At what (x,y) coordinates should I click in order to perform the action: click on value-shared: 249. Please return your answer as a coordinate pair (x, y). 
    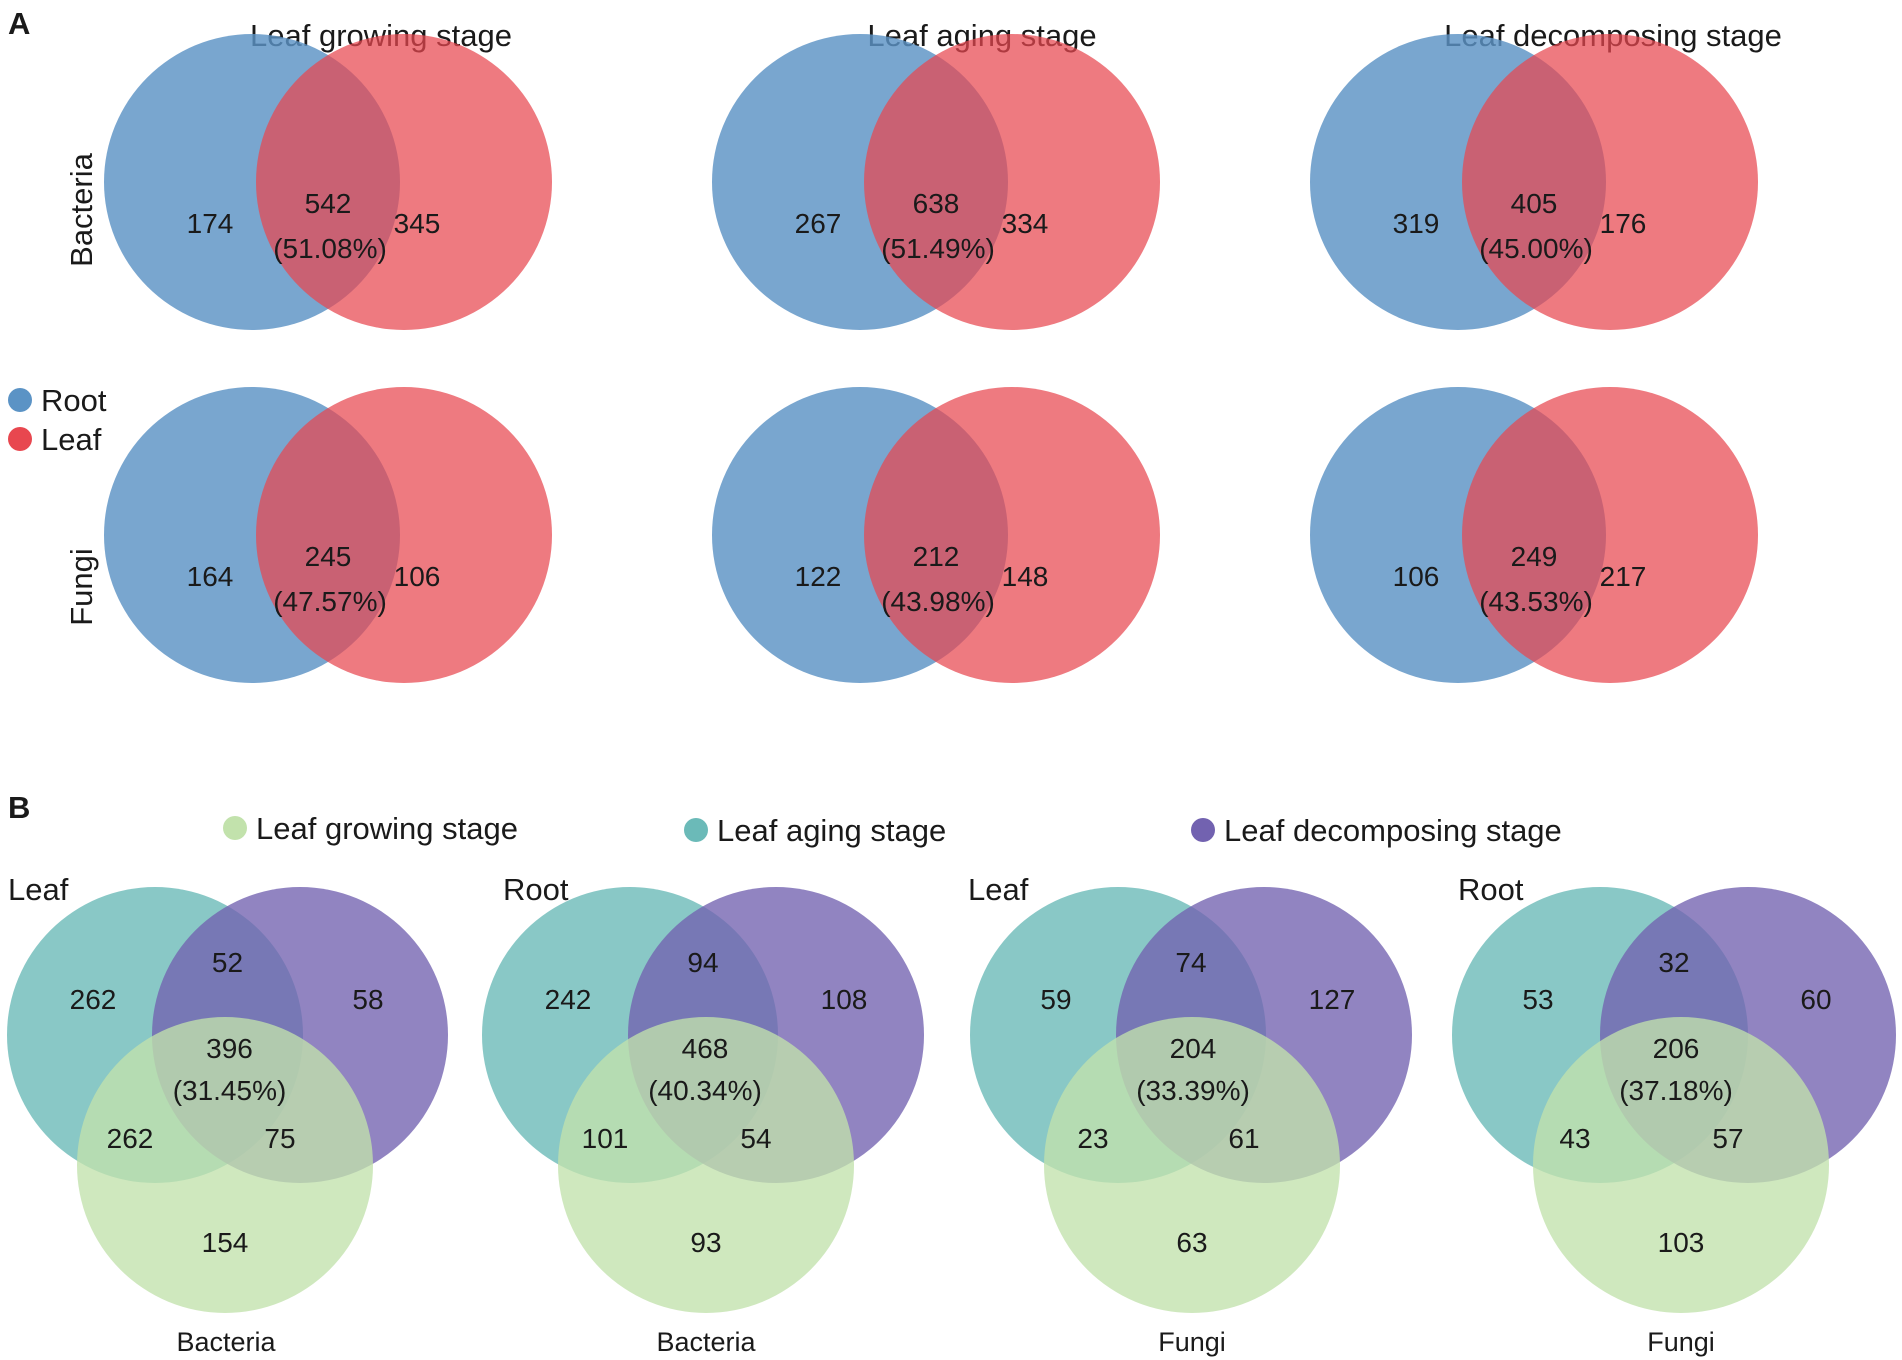
    Looking at the image, I should click on (1534, 556).